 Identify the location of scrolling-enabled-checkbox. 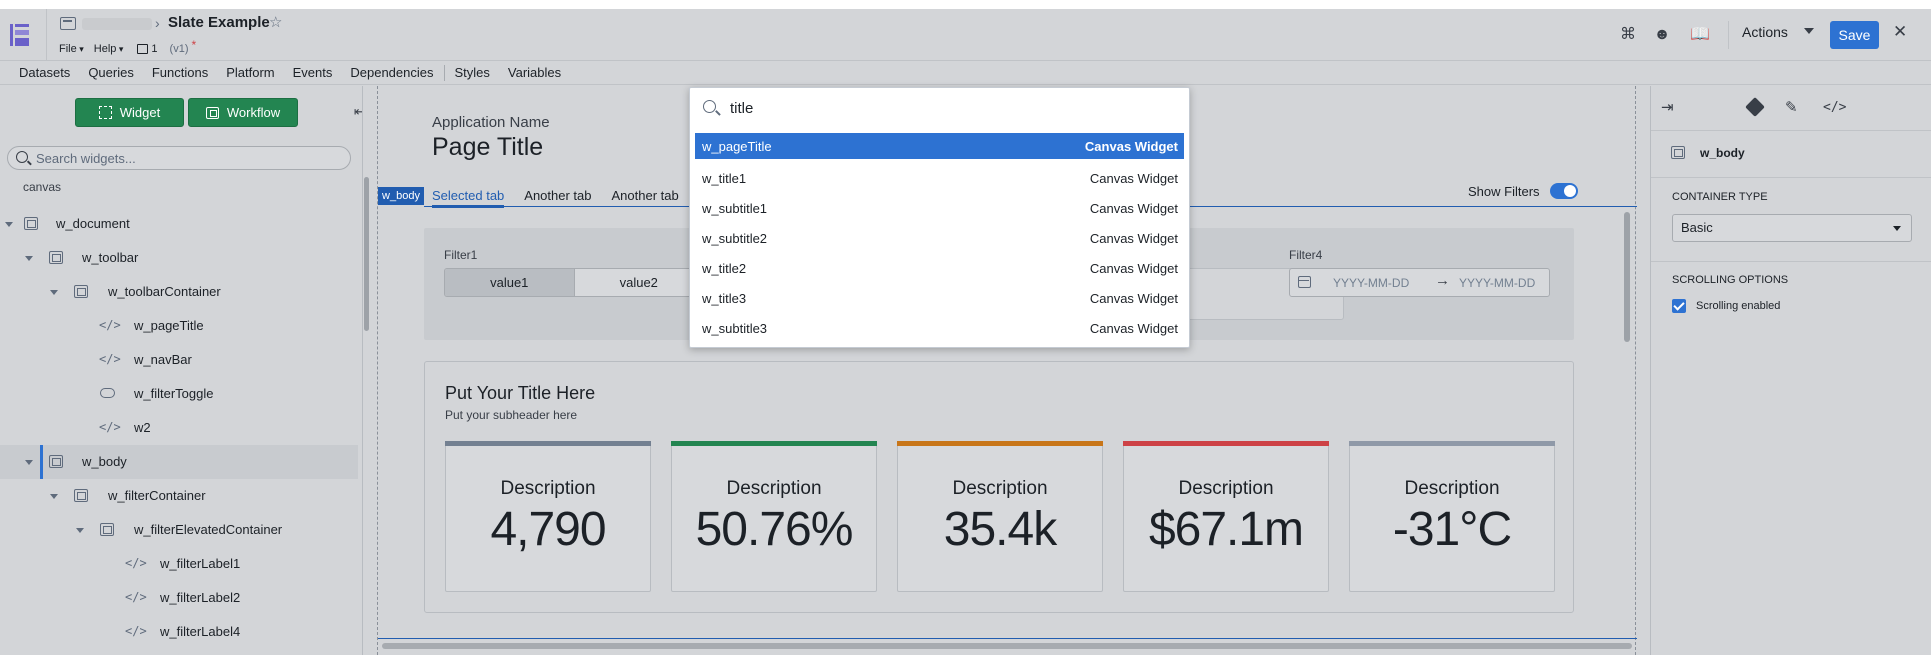
(1679, 306).